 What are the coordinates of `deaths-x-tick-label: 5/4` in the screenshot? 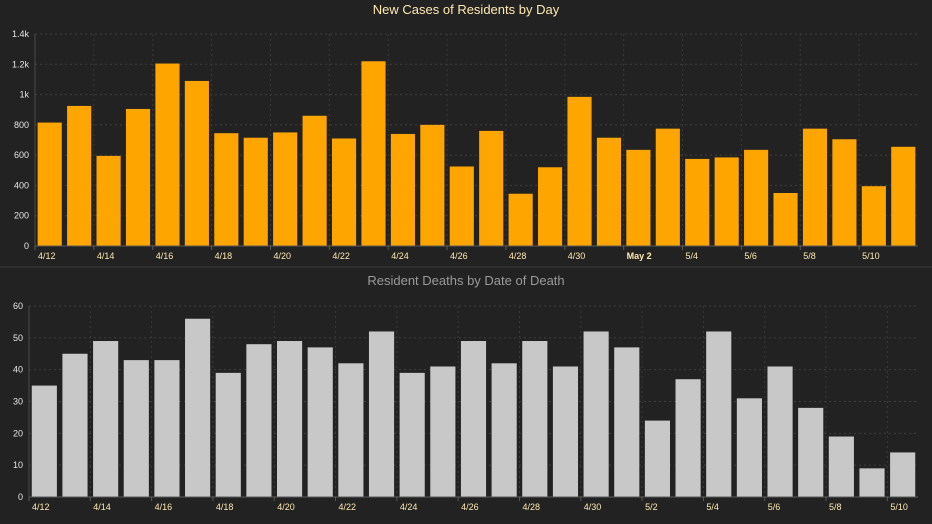 It's located at (712, 507).